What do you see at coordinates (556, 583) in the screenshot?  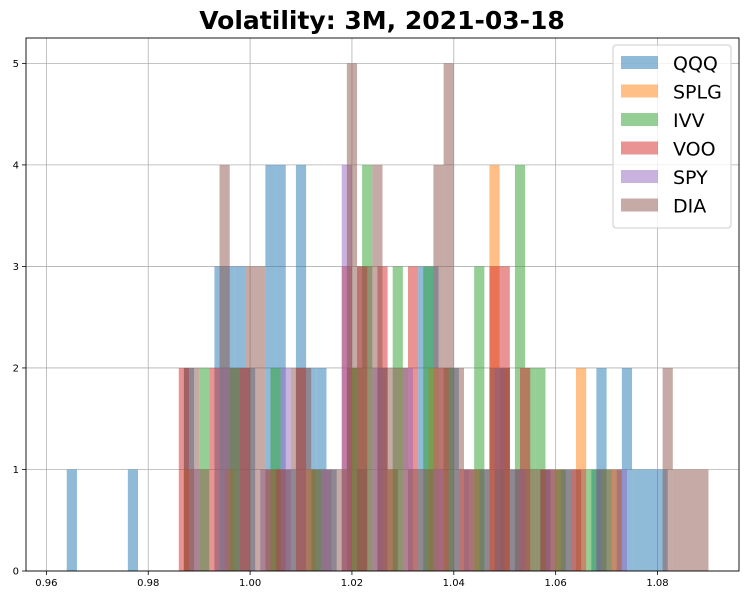 I see `x-tick-label: 1.06` at bounding box center [556, 583].